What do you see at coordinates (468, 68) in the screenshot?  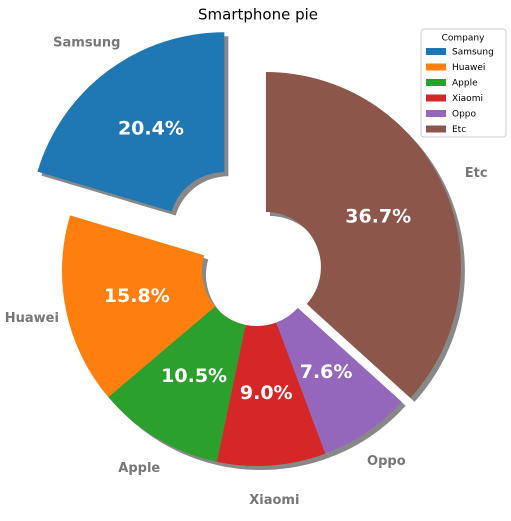 I see `legend-label: Huawei` at bounding box center [468, 68].